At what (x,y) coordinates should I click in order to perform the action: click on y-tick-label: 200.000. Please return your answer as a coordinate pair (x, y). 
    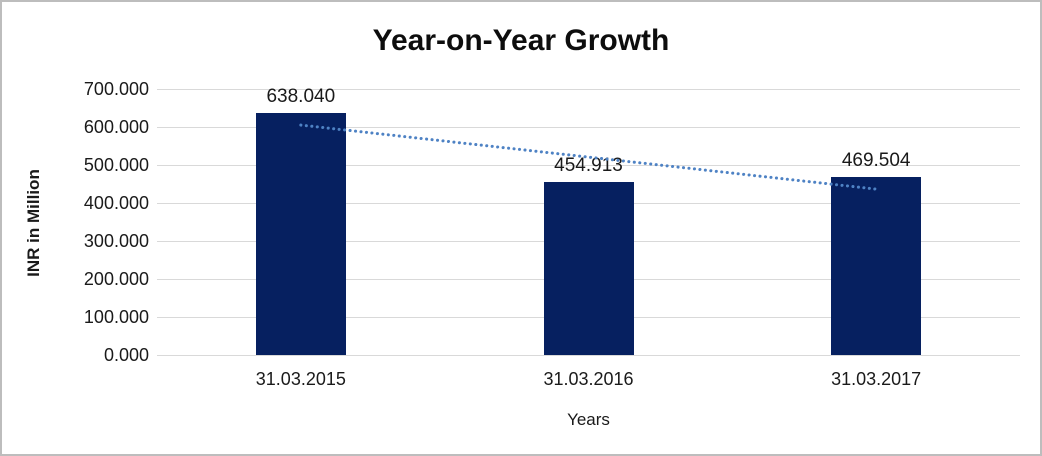
    Looking at the image, I should click on (116, 279).